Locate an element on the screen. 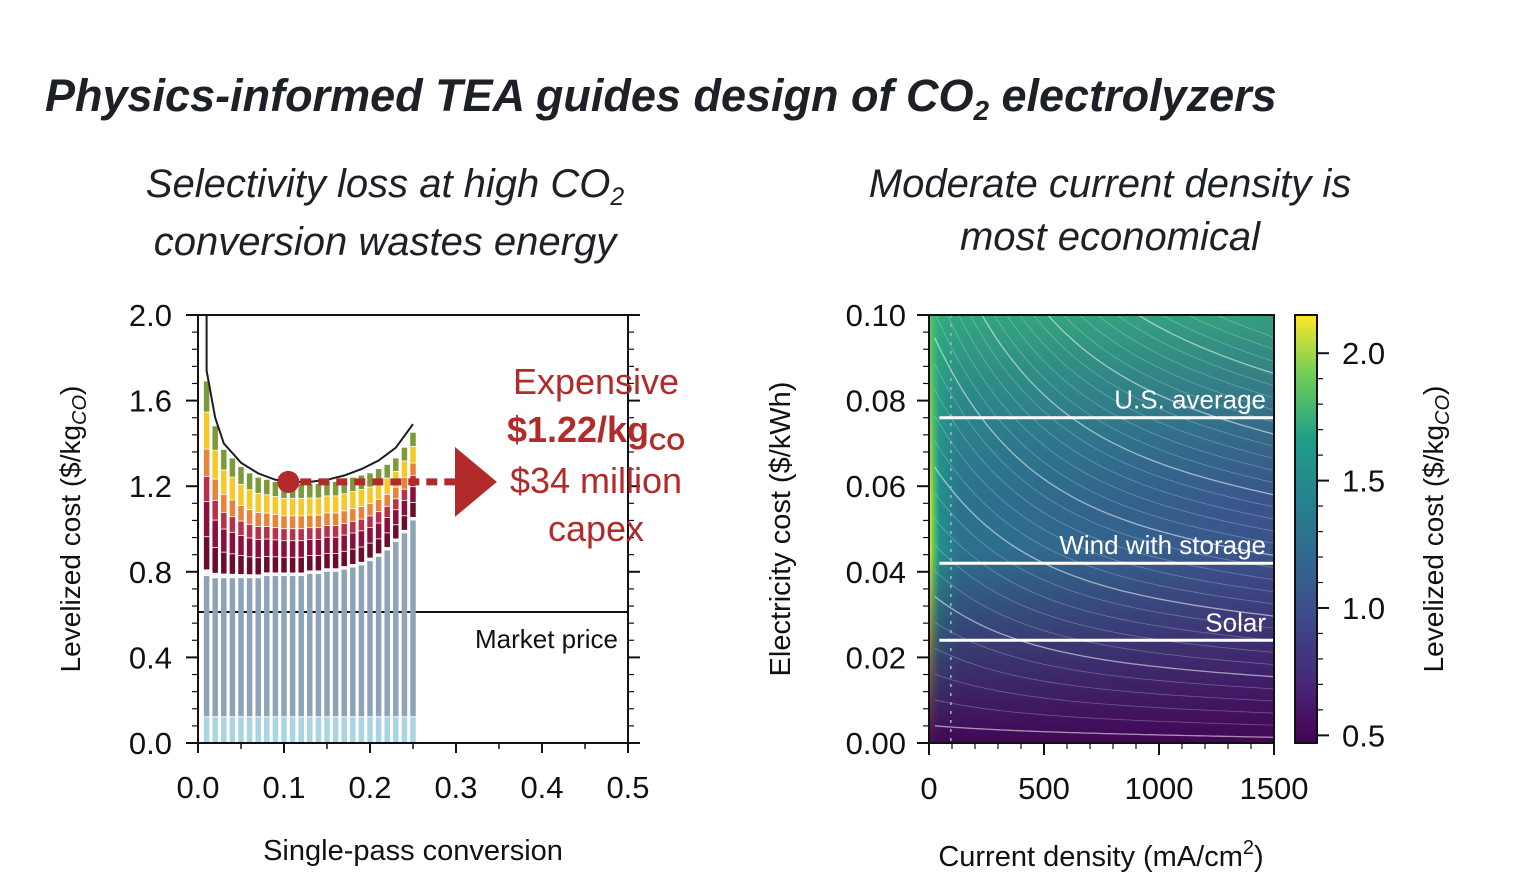 This screenshot has width=1531, height=891. heatmap-bottom-shade is located at coordinates (1101, 529).